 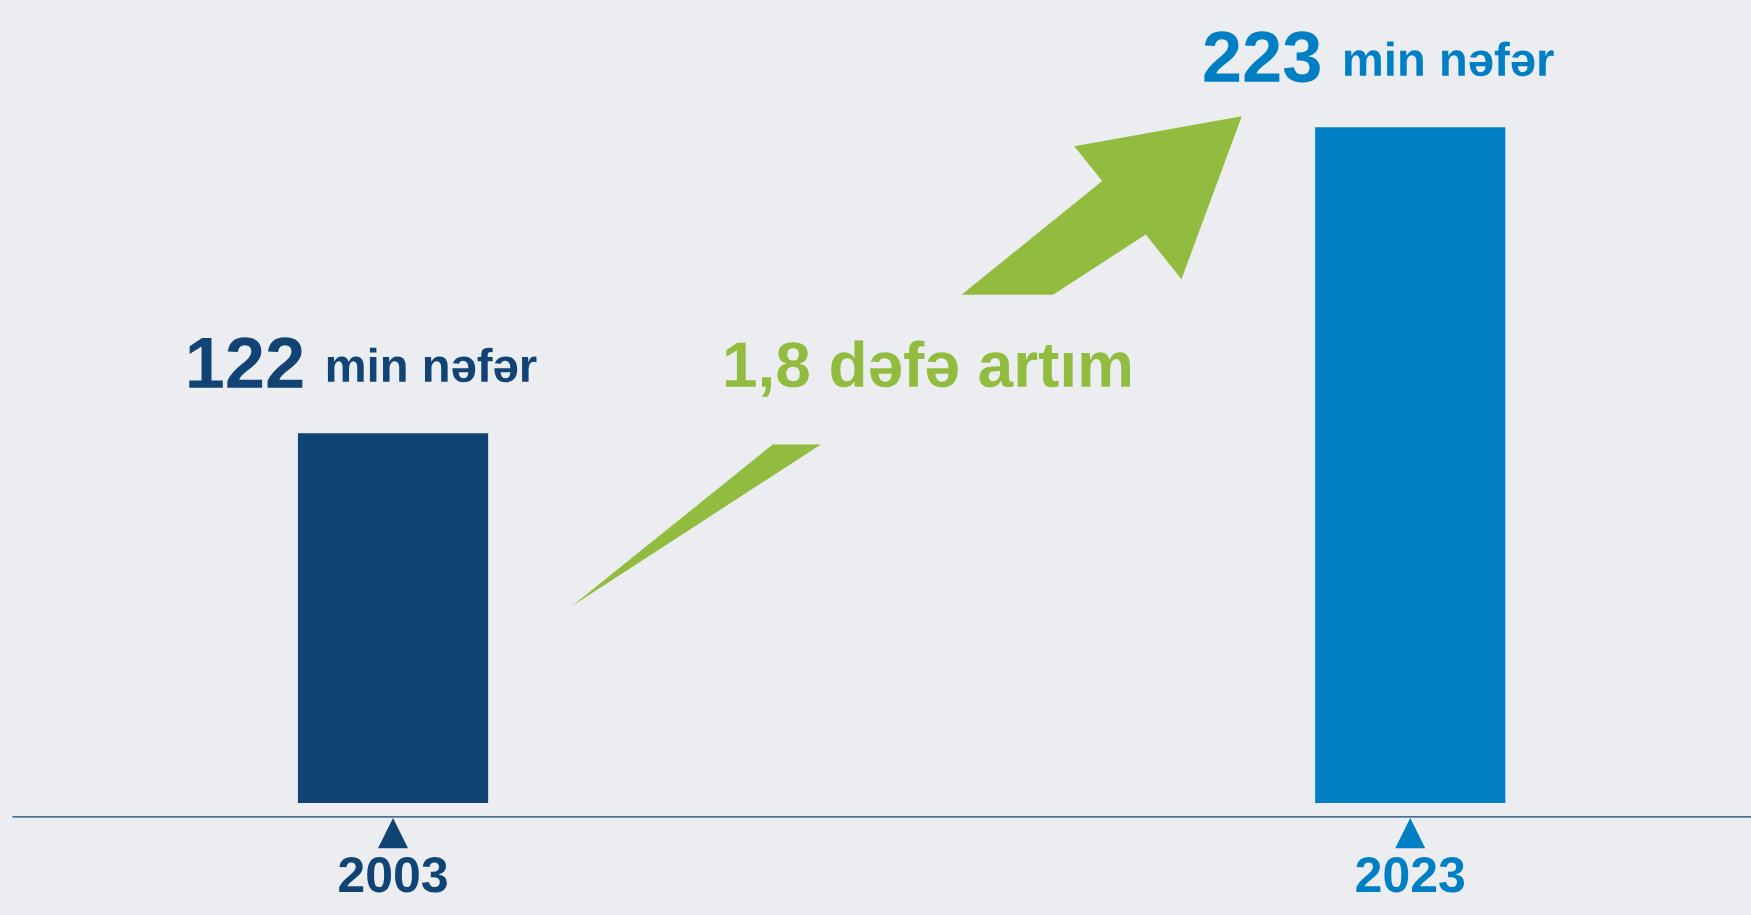 What do you see at coordinates (1410, 875) in the screenshot?
I see `x-tick-label: 2023` at bounding box center [1410, 875].